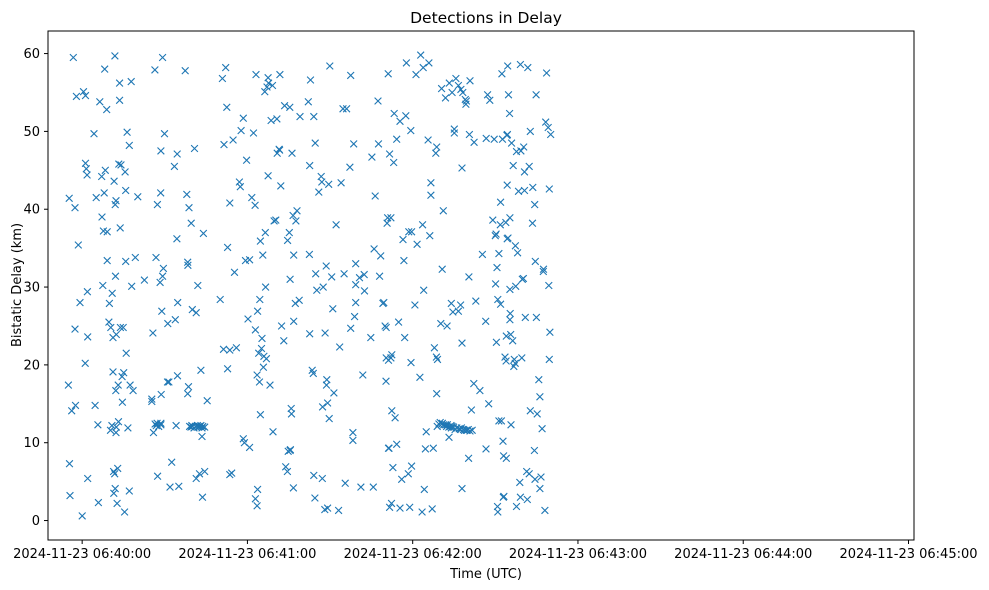 The width and height of the screenshot is (989, 590). Describe the element at coordinates (31, 210) in the screenshot. I see `y-tick-label: 40` at that location.